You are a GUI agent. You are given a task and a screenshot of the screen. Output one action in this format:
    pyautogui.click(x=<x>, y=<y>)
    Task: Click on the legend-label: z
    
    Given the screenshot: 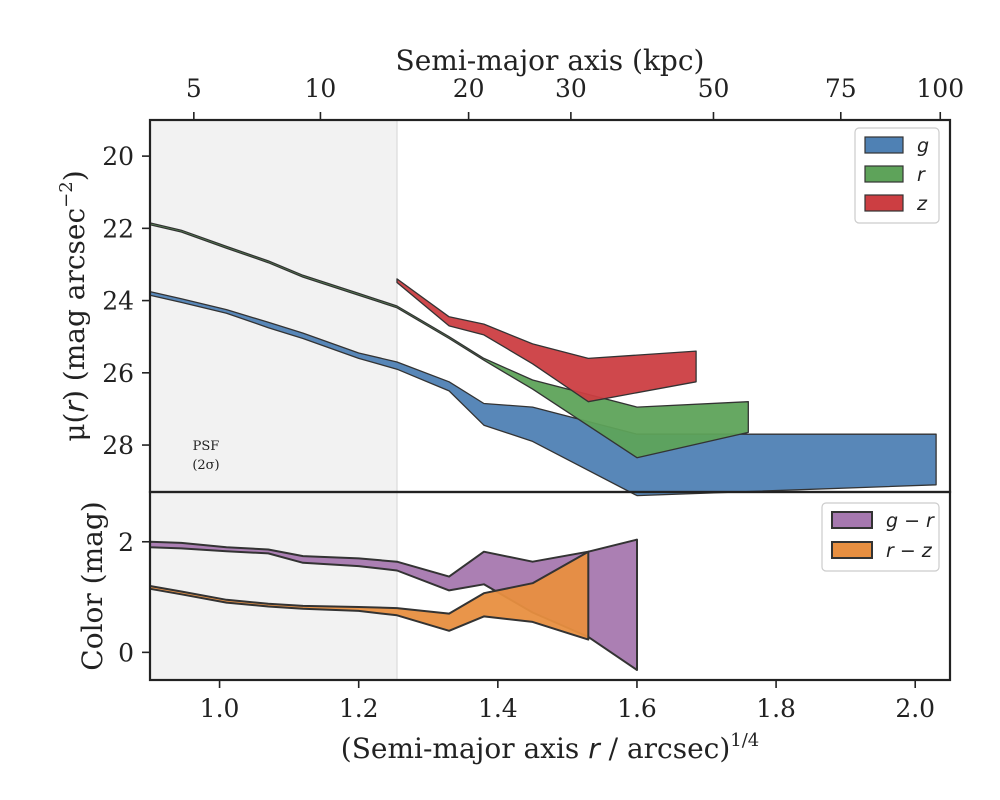 What is the action you would take?
    pyautogui.click(x=922, y=204)
    